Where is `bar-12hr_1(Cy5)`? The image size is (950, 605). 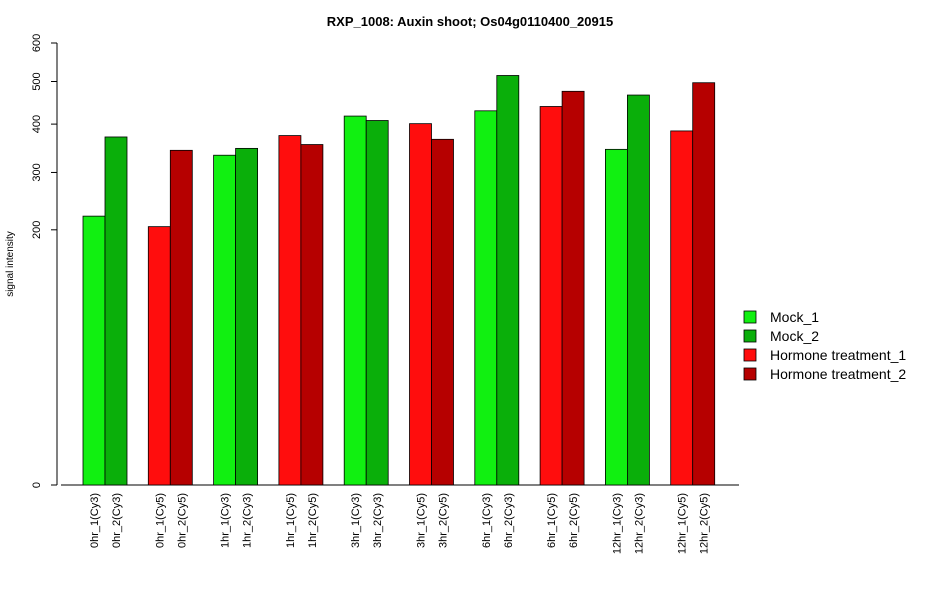 bar-12hr_1(Cy5) is located at coordinates (682, 308).